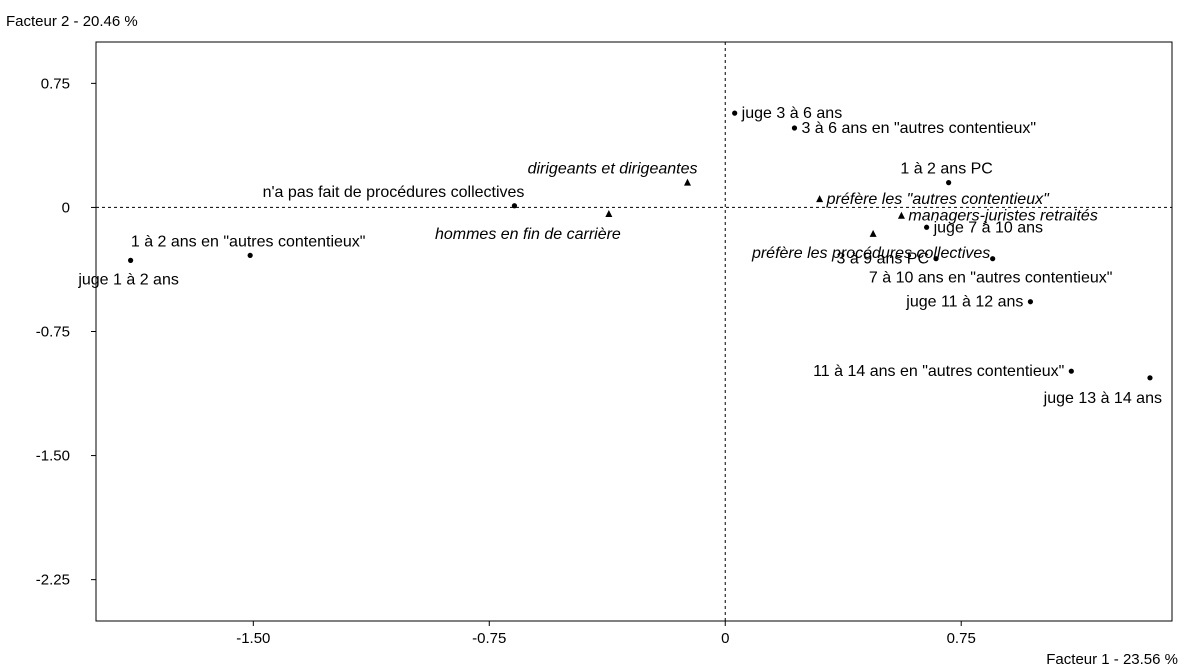 The image size is (1185, 670). I want to click on point-label: préfère les "autres contentieux", so click(938, 199).